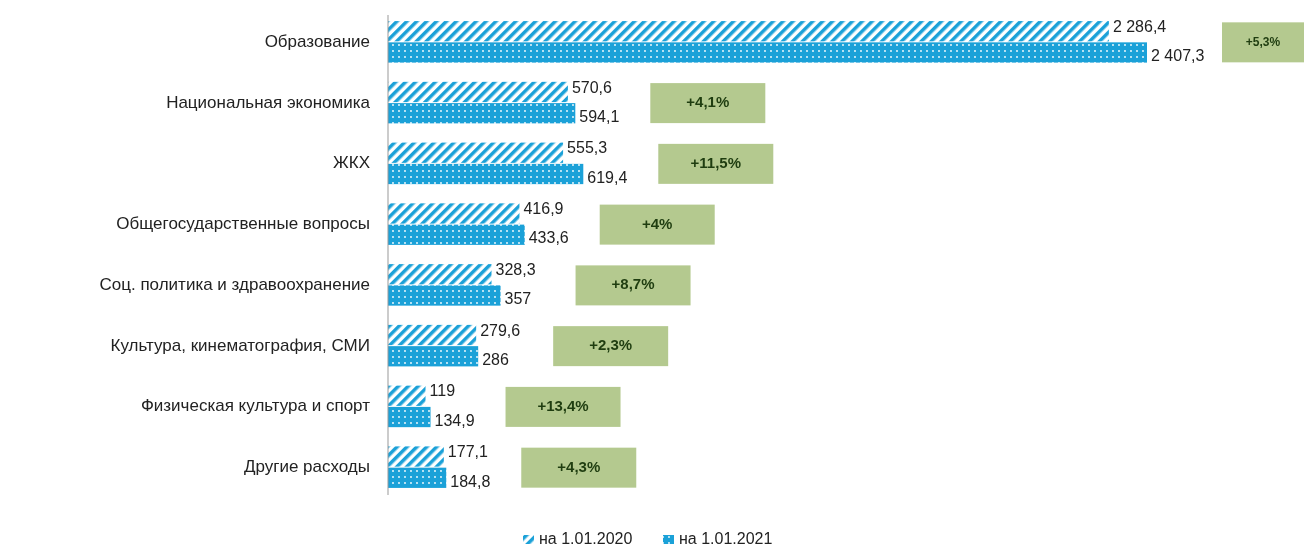 This screenshot has height=550, width=1309. Describe the element at coordinates (234, 284) in the screenshot. I see `y-tick-label: Соц. политика и здравоохранение` at that location.